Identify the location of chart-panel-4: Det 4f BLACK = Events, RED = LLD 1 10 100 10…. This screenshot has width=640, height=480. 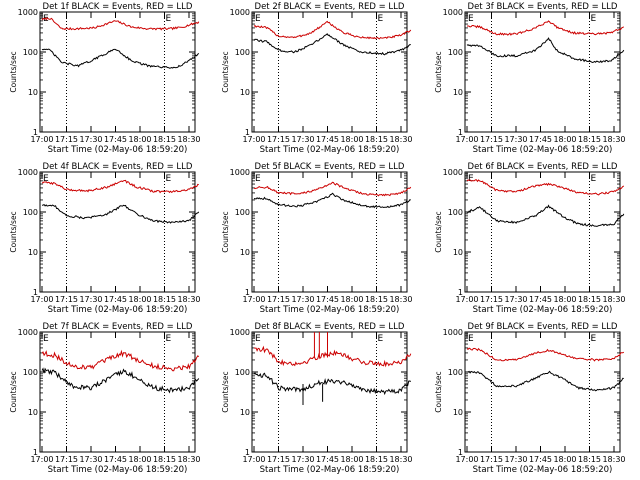
(105, 238).